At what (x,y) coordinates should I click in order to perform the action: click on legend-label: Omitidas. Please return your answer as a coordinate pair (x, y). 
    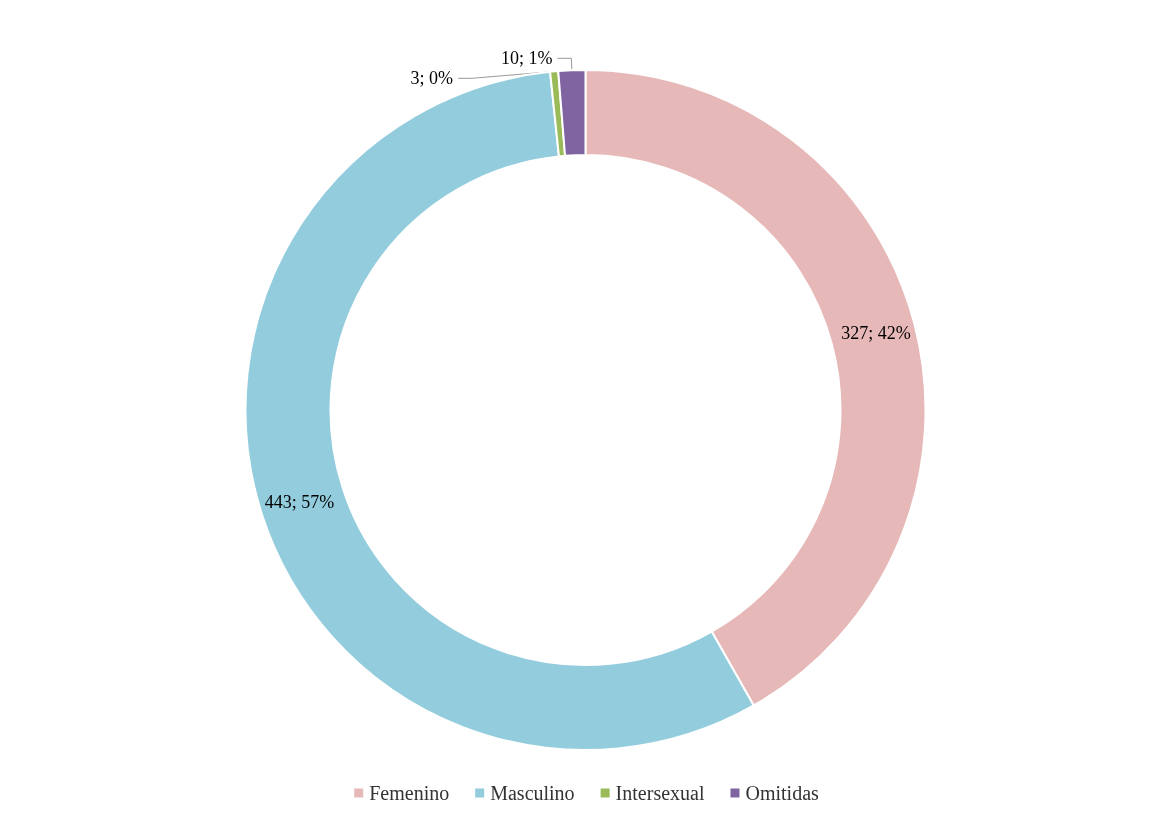
    Looking at the image, I should click on (782, 793).